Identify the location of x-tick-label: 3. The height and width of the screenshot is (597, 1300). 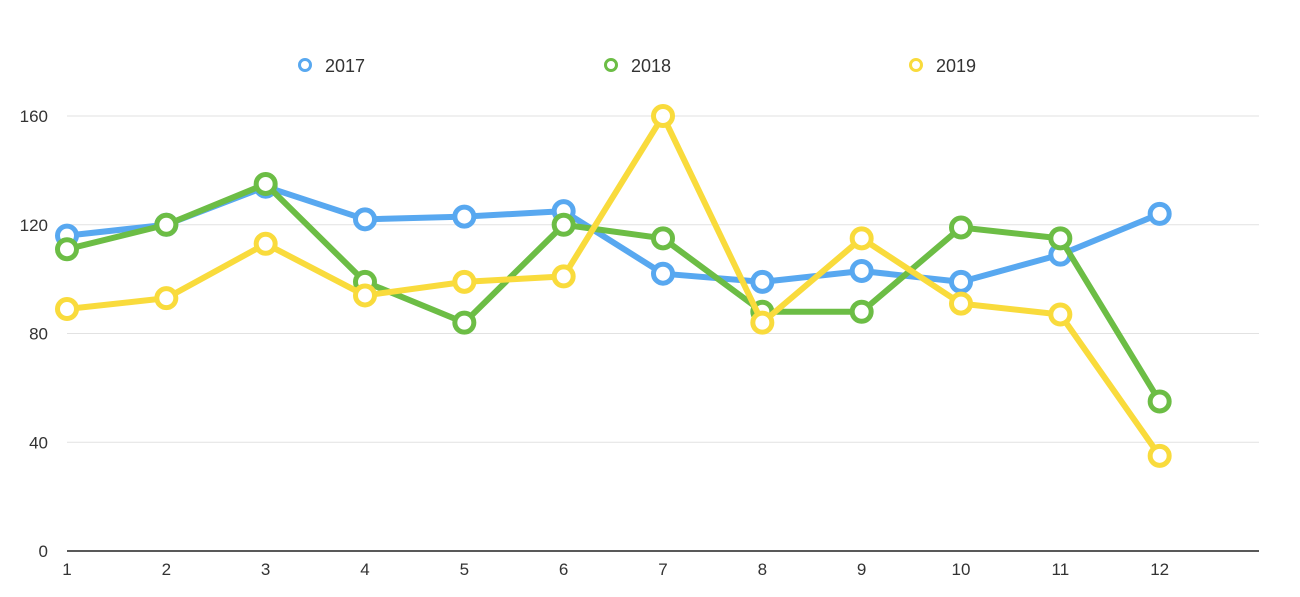
(265, 569).